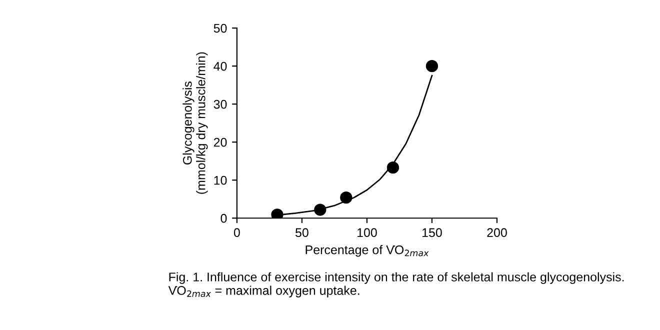  What do you see at coordinates (223, 218) in the screenshot?
I see `y-tick-label: 0` at bounding box center [223, 218].